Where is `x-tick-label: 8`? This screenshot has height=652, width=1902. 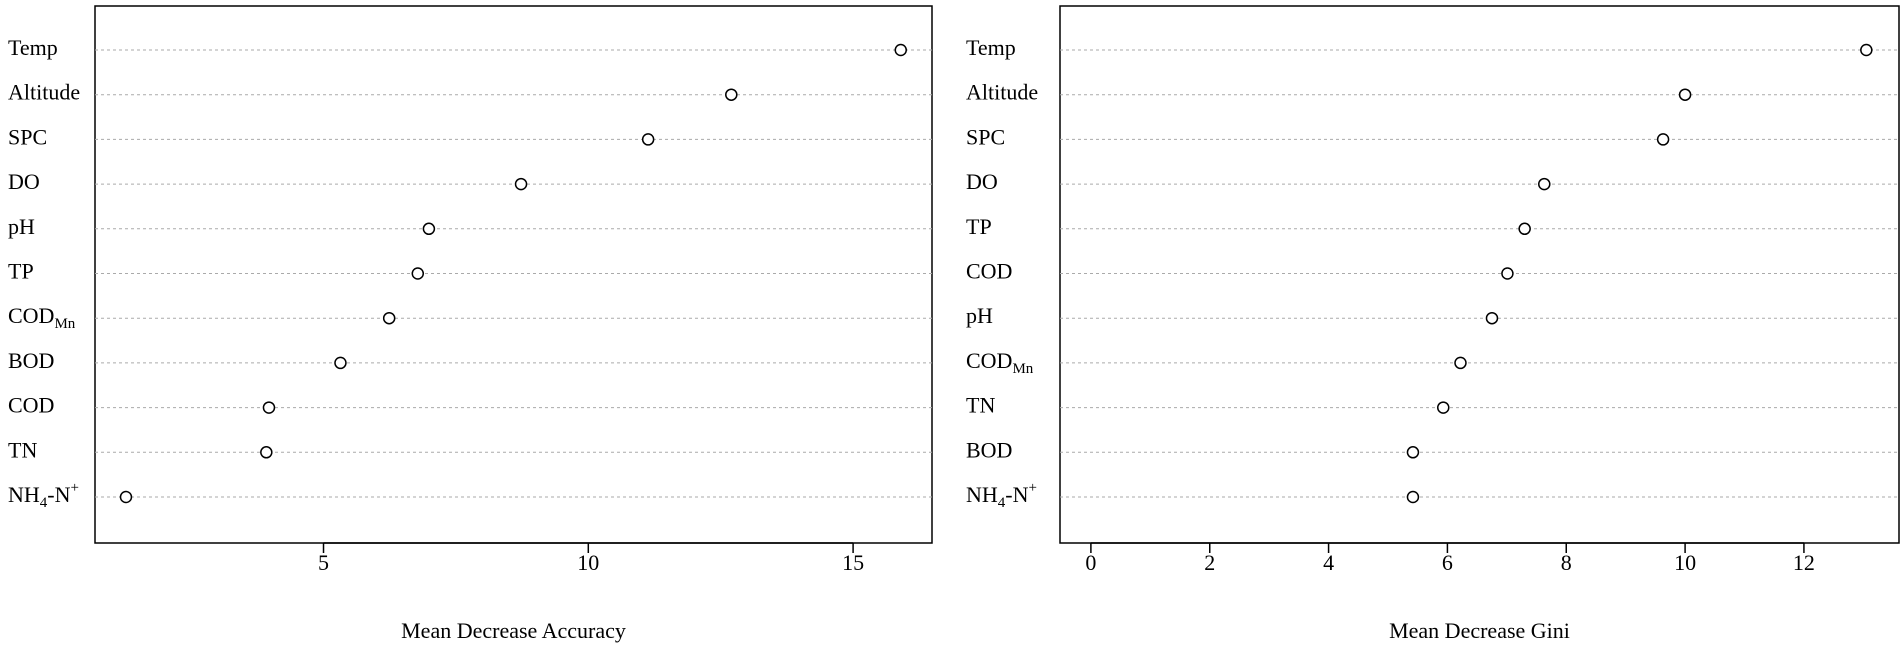
x-tick-label: 8 is located at coordinates (1566, 562).